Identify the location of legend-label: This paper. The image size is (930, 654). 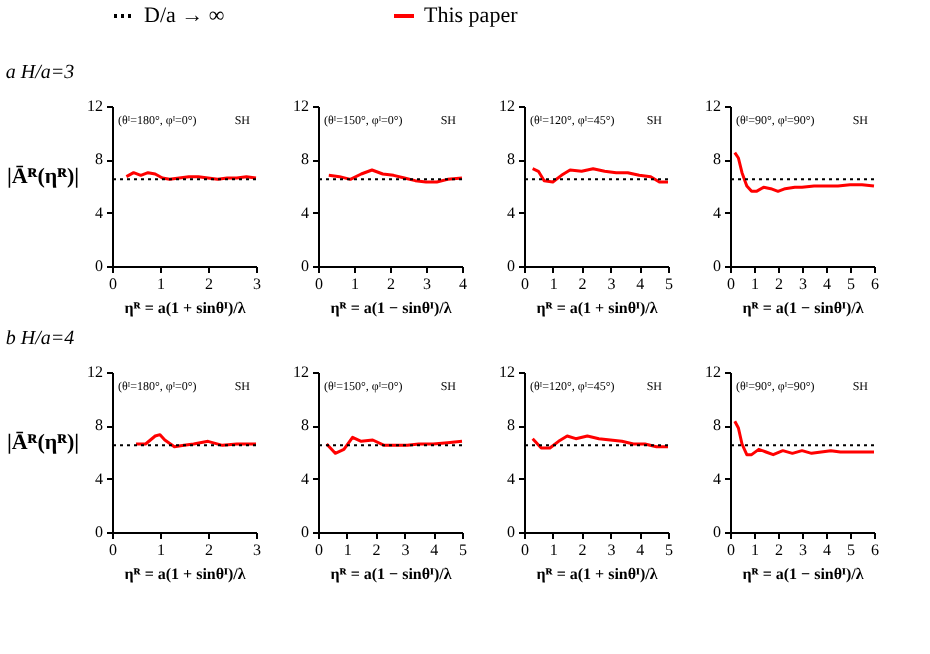
(471, 16).